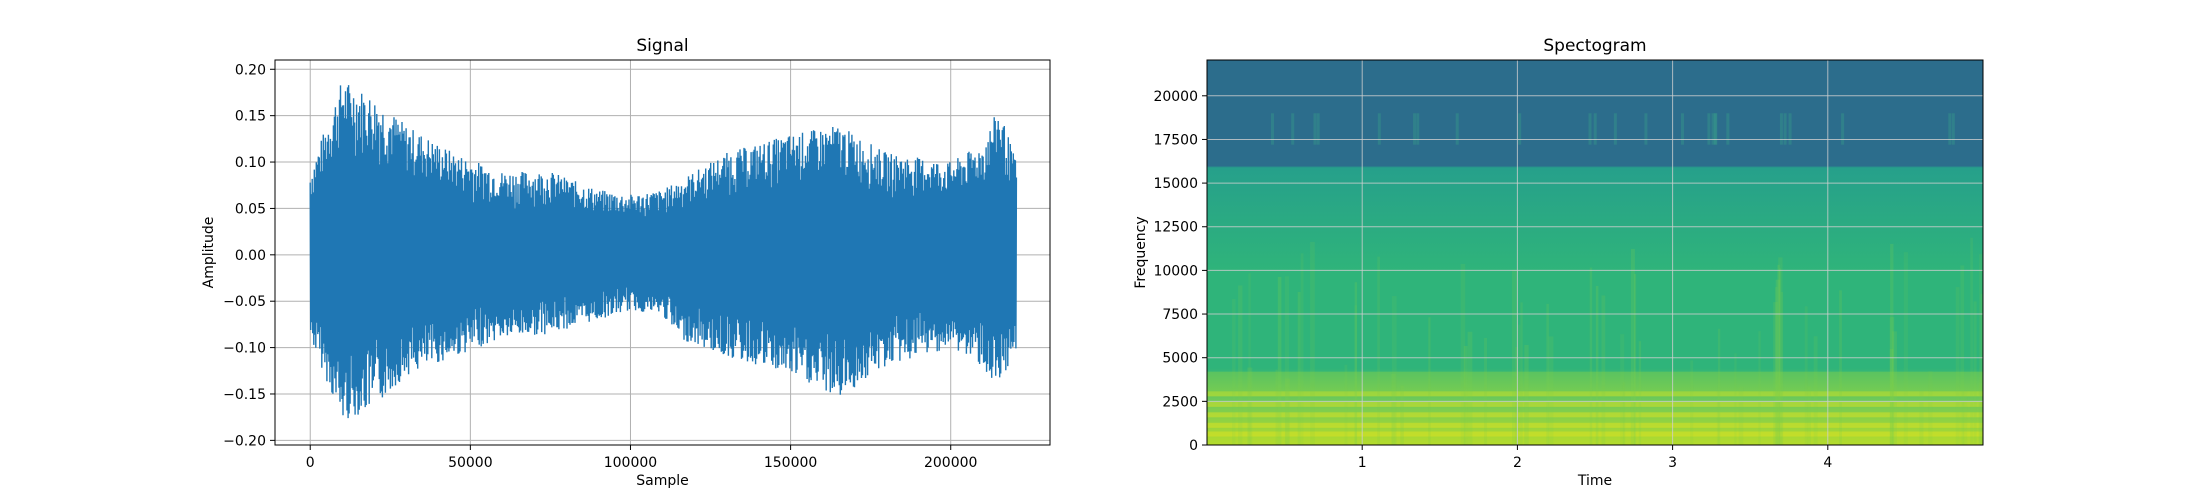 This screenshot has width=2200, height=500. What do you see at coordinates (250, 256) in the screenshot?
I see `signal-y-tick-label: 0.00` at bounding box center [250, 256].